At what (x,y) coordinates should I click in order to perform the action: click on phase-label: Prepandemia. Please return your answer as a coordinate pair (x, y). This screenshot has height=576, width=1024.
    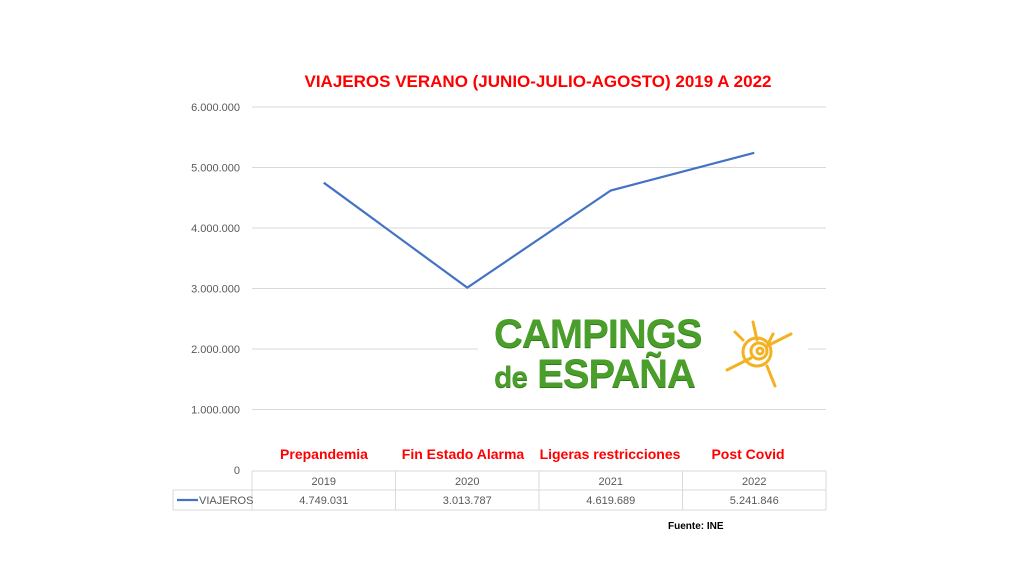
    Looking at the image, I should click on (324, 454).